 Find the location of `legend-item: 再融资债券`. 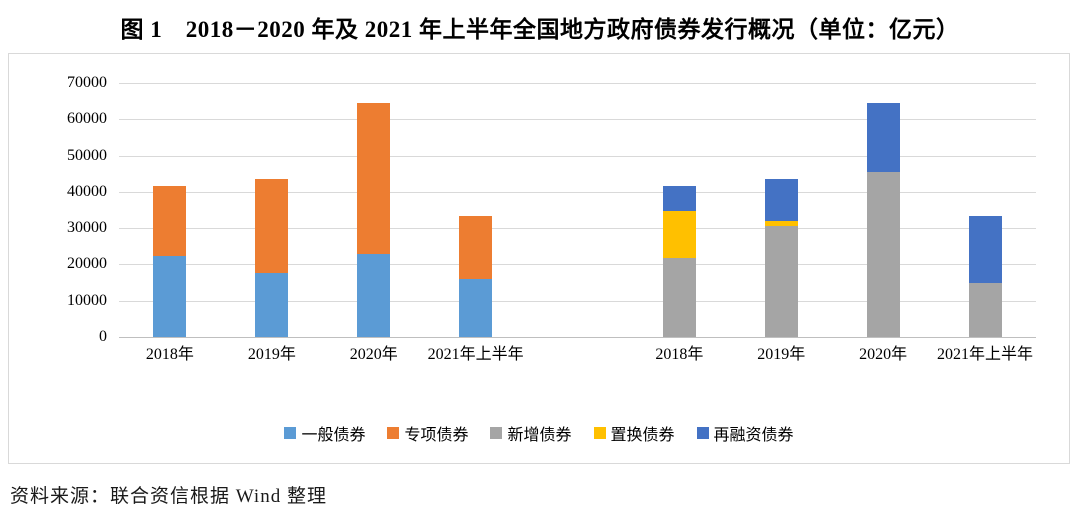

legend-item: 再融资债券 is located at coordinates (745, 433).